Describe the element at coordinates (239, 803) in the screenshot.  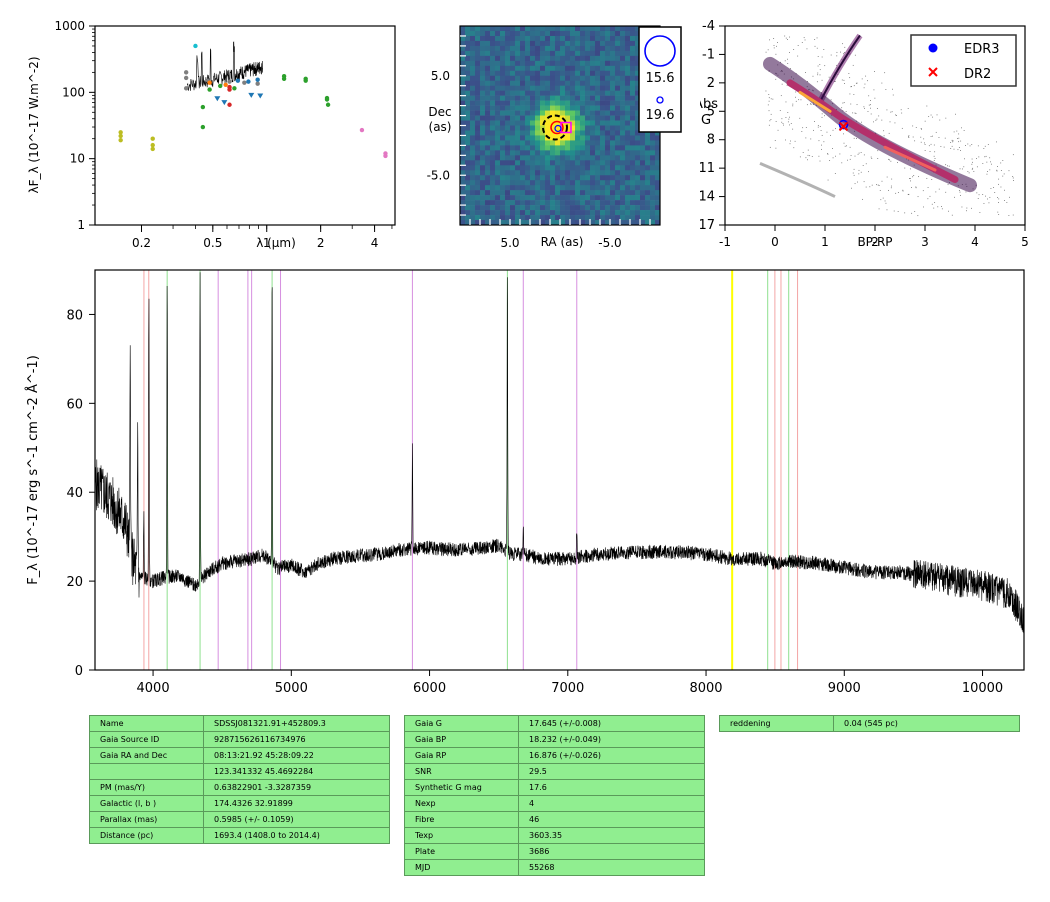
I see `table-row: Galactic (l, b ) 174.4326 32.91899` at that location.